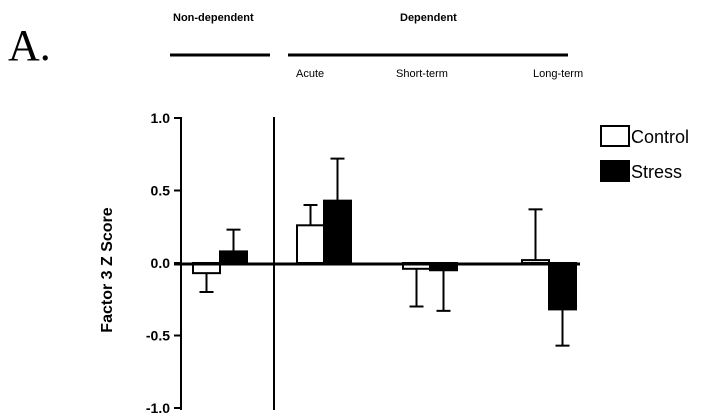 The image size is (719, 417). Describe the element at coordinates (213, 18) in the screenshot. I see `group-title-non-dependent: Non-dependent` at that location.